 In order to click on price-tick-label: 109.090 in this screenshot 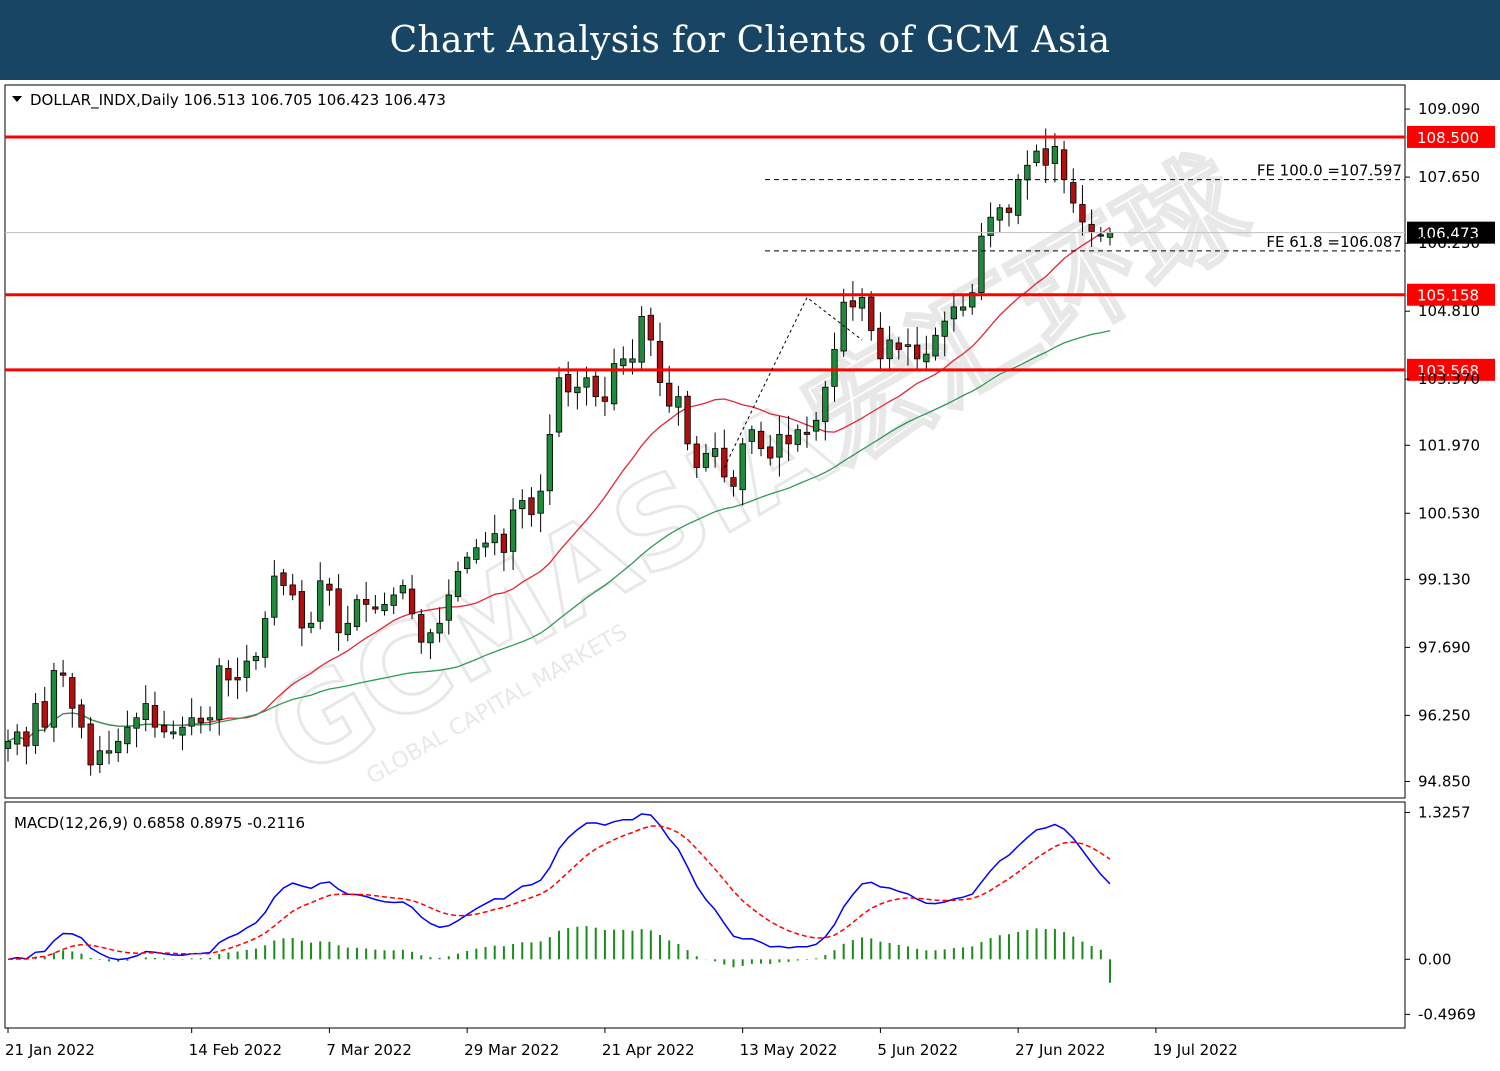, I will do `click(1449, 109)`.